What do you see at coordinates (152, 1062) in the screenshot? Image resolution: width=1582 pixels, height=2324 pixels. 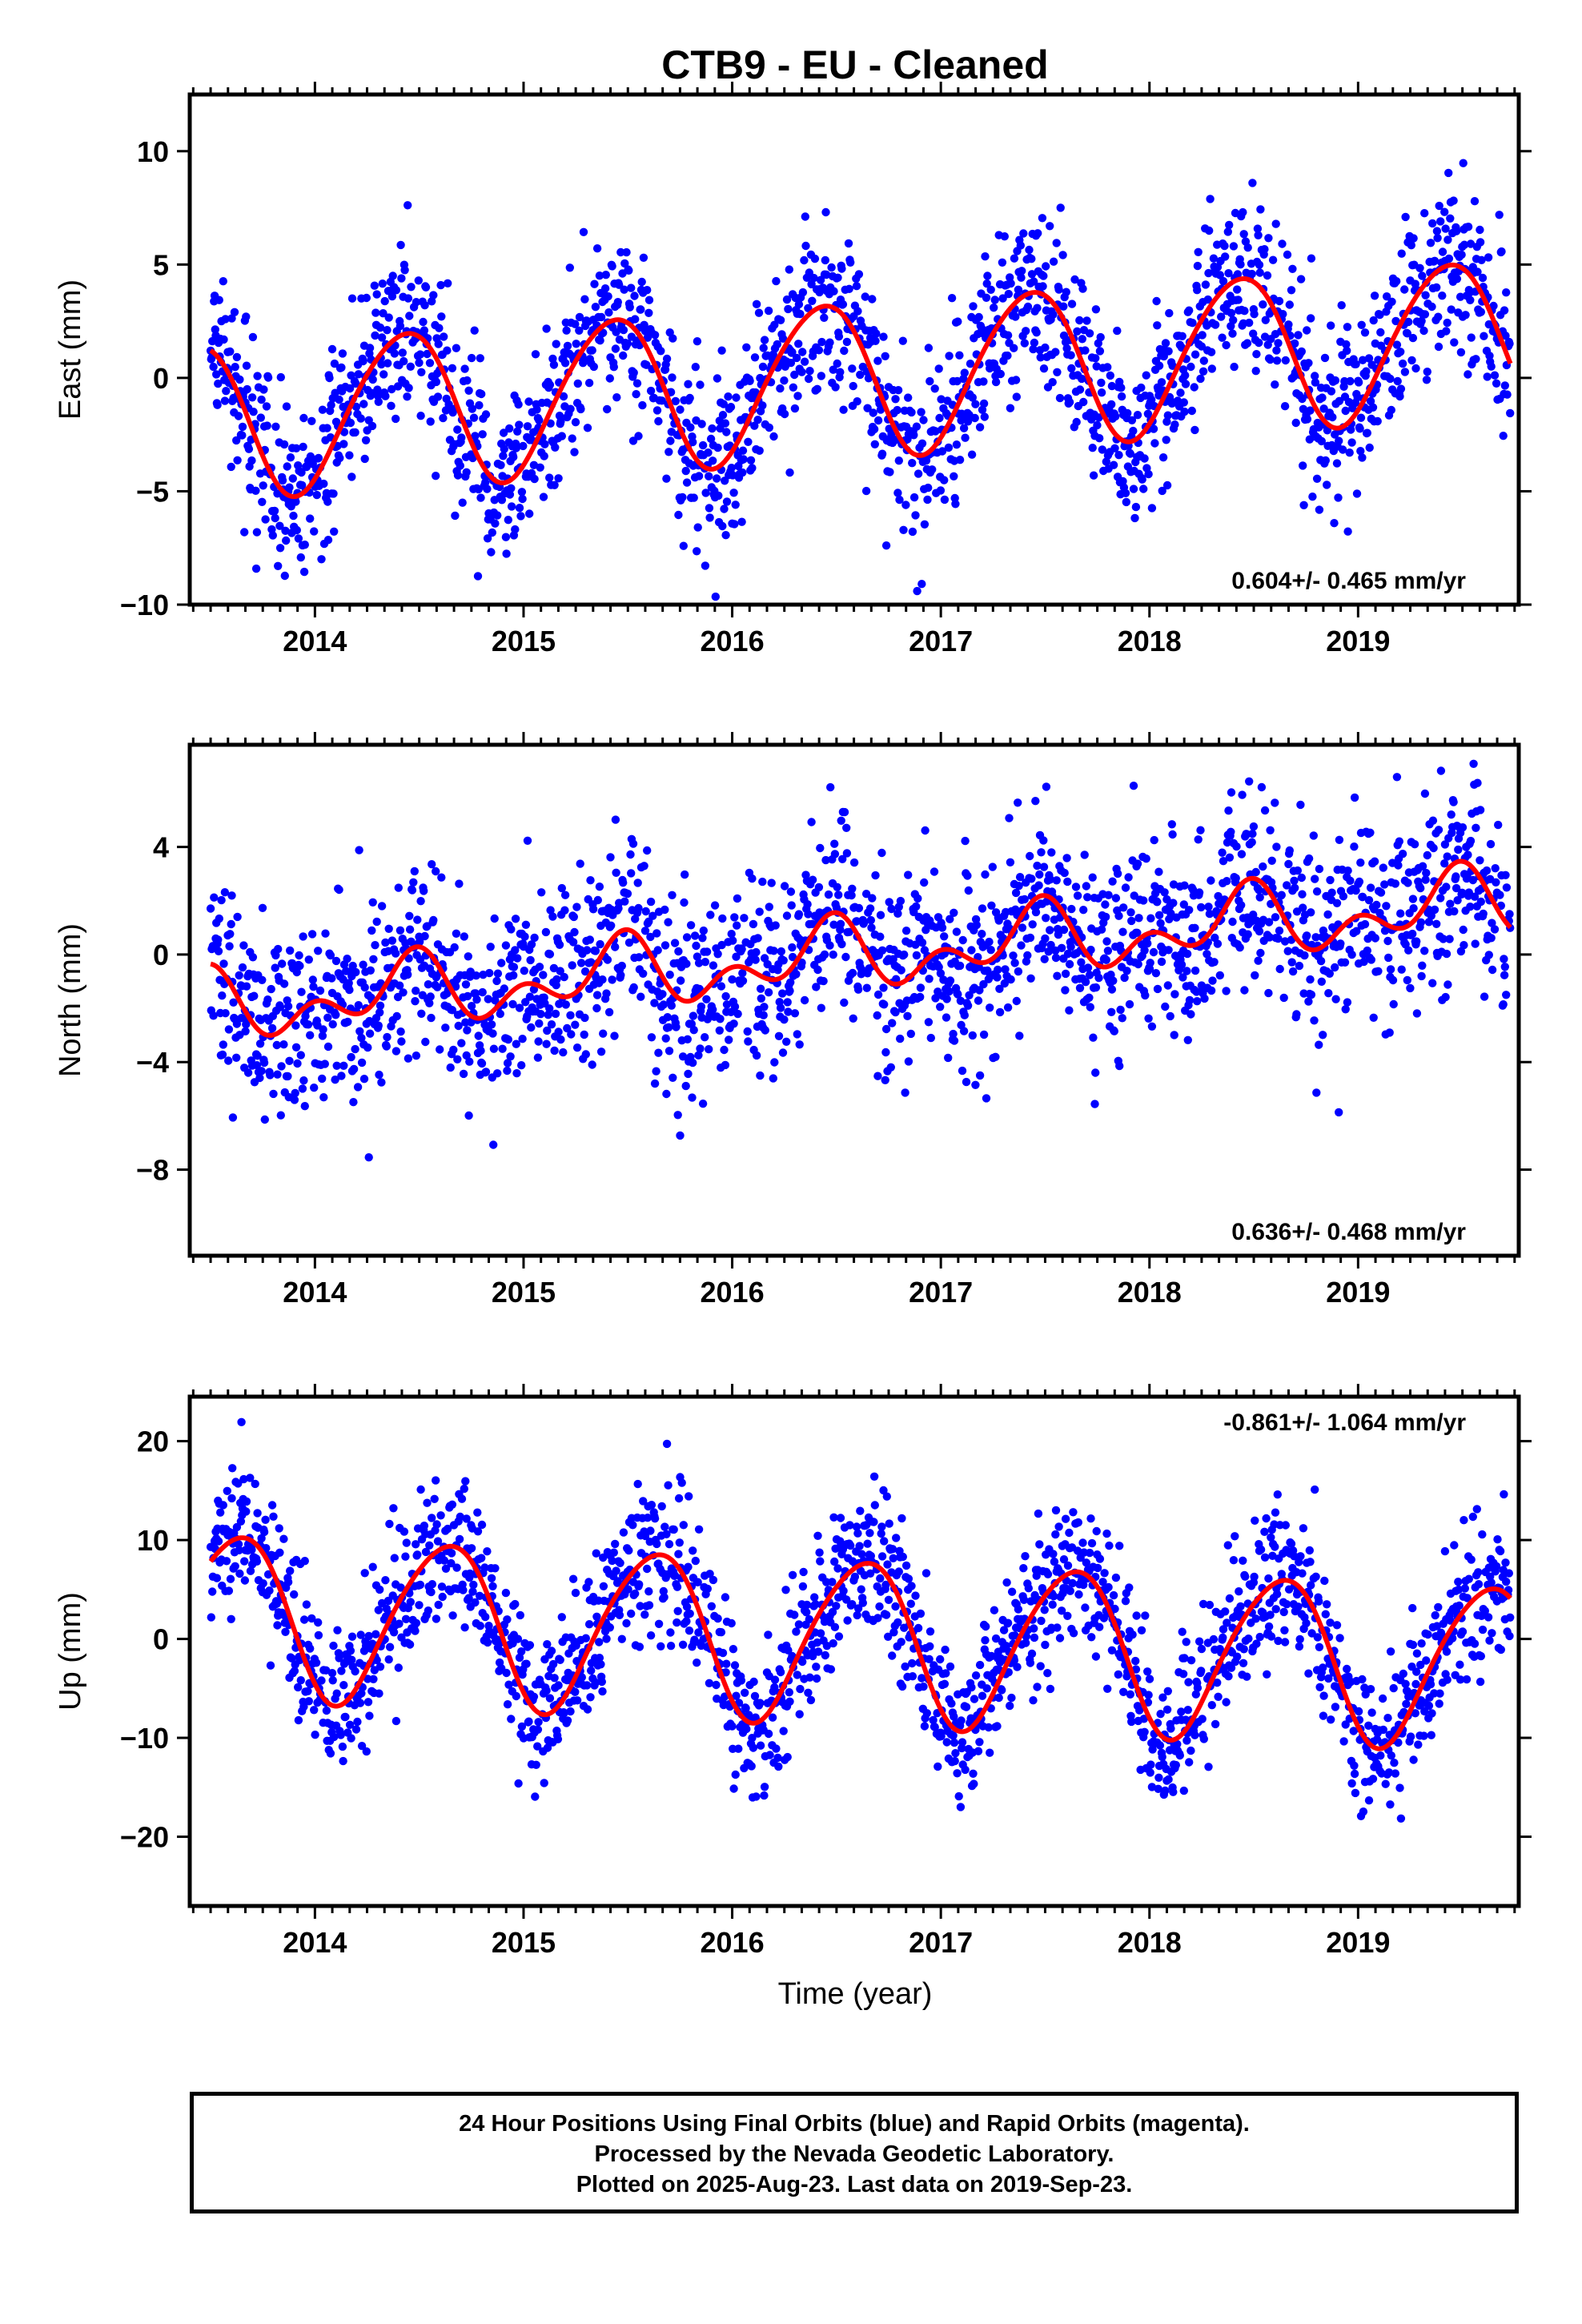 I see `y-tick-label: −4` at bounding box center [152, 1062].